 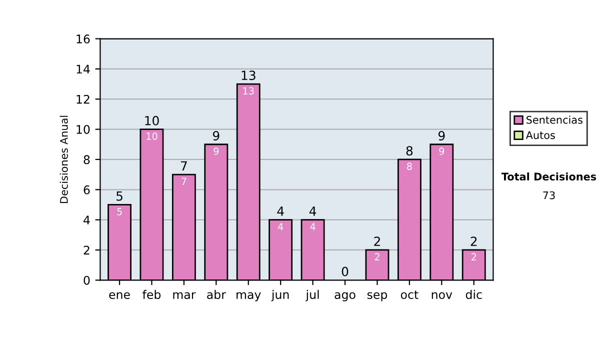 What do you see at coordinates (554, 120) in the screenshot?
I see `legend-label: Sentencias` at bounding box center [554, 120].